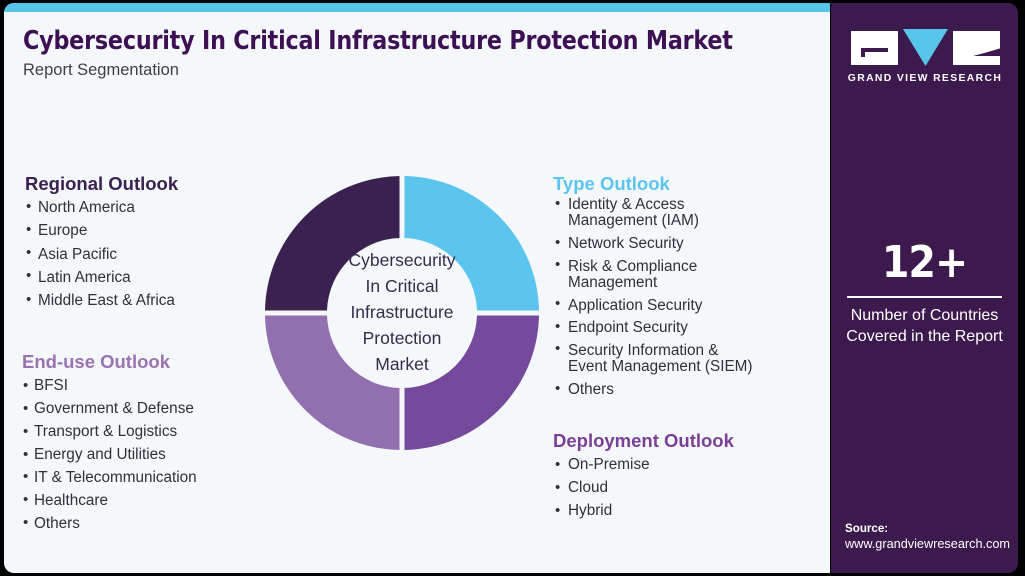  Describe the element at coordinates (613, 282) in the screenshot. I see `list-item-line2: Management` at that location.